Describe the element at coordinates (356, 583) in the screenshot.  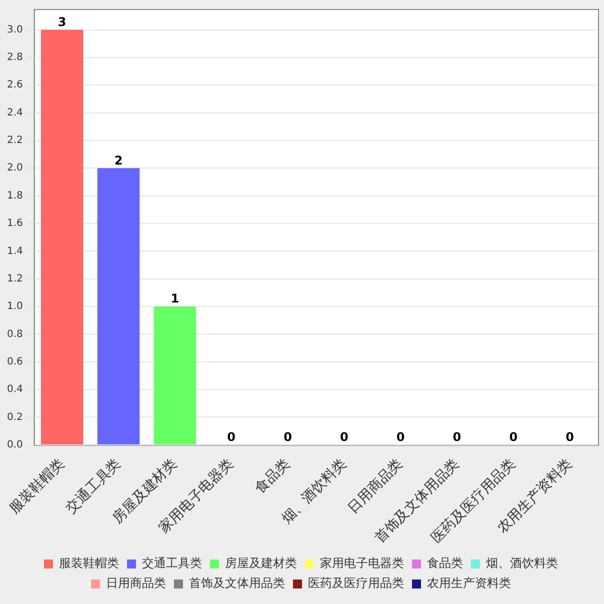
I see `legend-label: 医药及医疗用品类` at that location.